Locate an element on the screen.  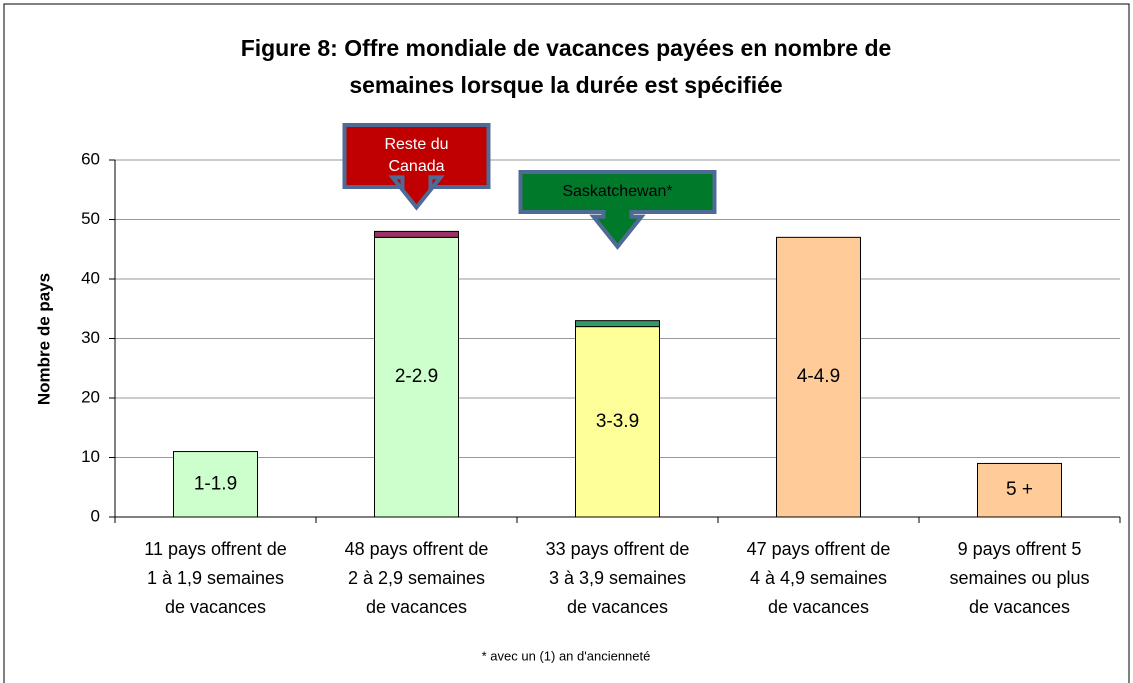
x-tick-label: 33 pays offrent de is located at coordinates (618, 549).